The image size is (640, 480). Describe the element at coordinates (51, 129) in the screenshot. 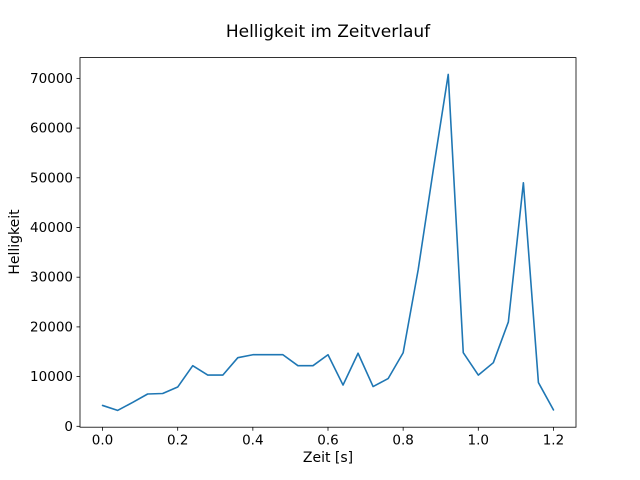

I see `y-tick-label: 60000` at that location.